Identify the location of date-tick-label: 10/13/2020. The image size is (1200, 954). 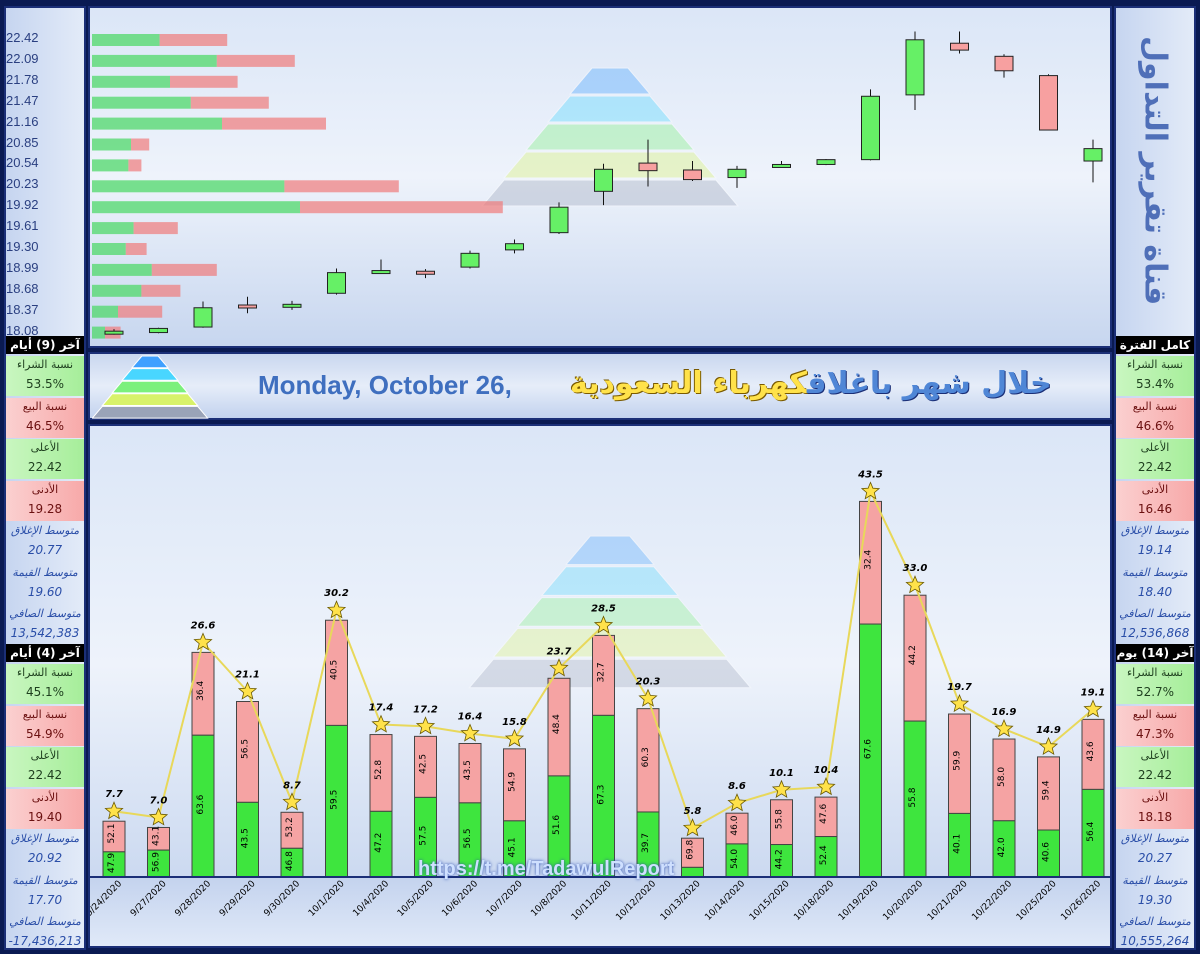
(681, 901).